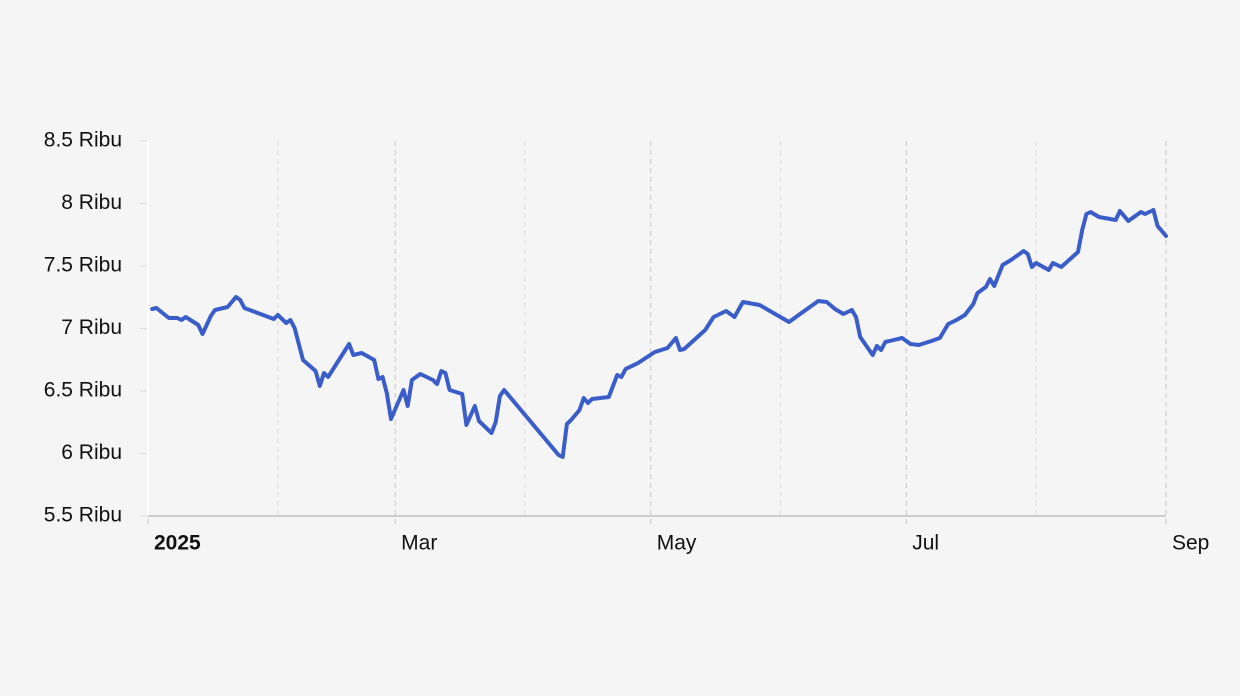 The image size is (1240, 696). What do you see at coordinates (1190, 543) in the screenshot?
I see `x-tick-label: Sep` at bounding box center [1190, 543].